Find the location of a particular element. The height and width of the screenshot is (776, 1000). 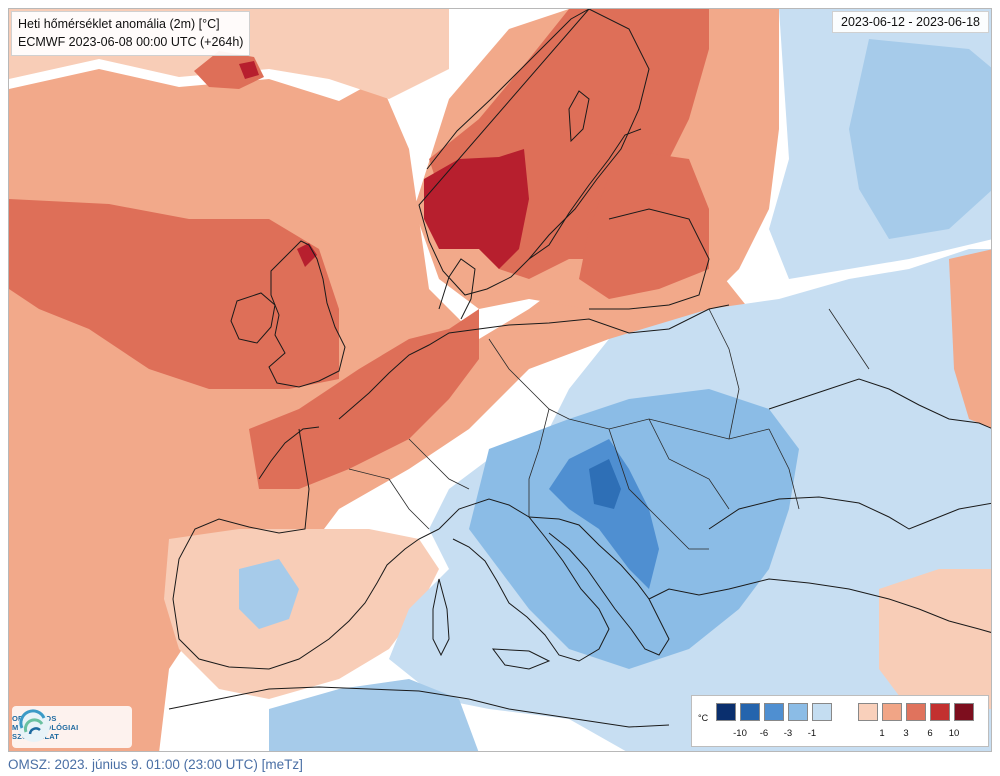

anomaly-warm-southeast is located at coordinates (935, 639).